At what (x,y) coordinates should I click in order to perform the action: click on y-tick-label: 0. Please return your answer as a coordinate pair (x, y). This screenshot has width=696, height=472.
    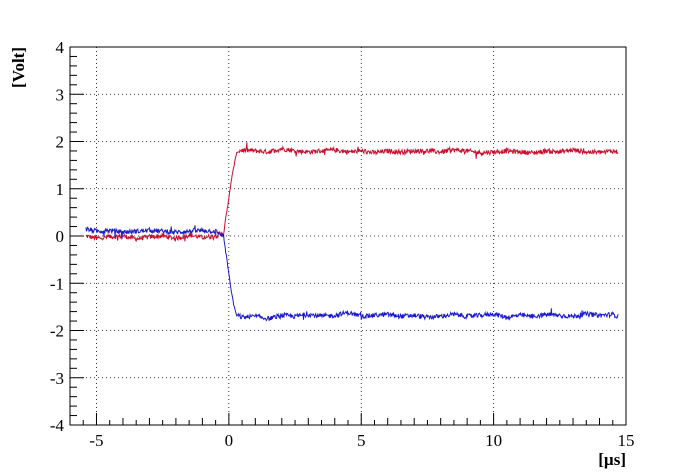
    Looking at the image, I should click on (60, 236).